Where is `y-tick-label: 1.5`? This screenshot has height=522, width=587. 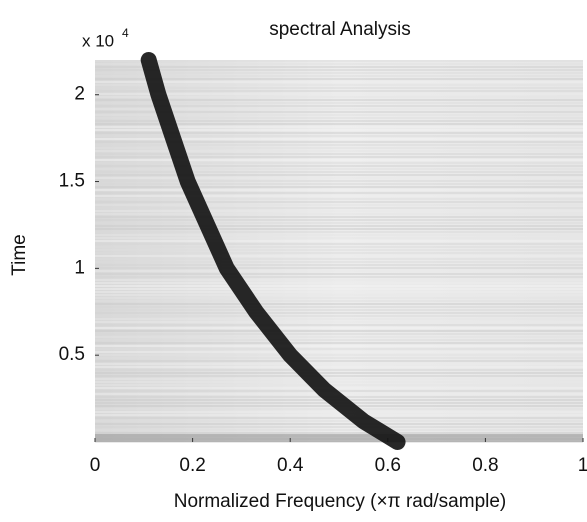
y-tick-label: 1.5 is located at coordinates (72, 181).